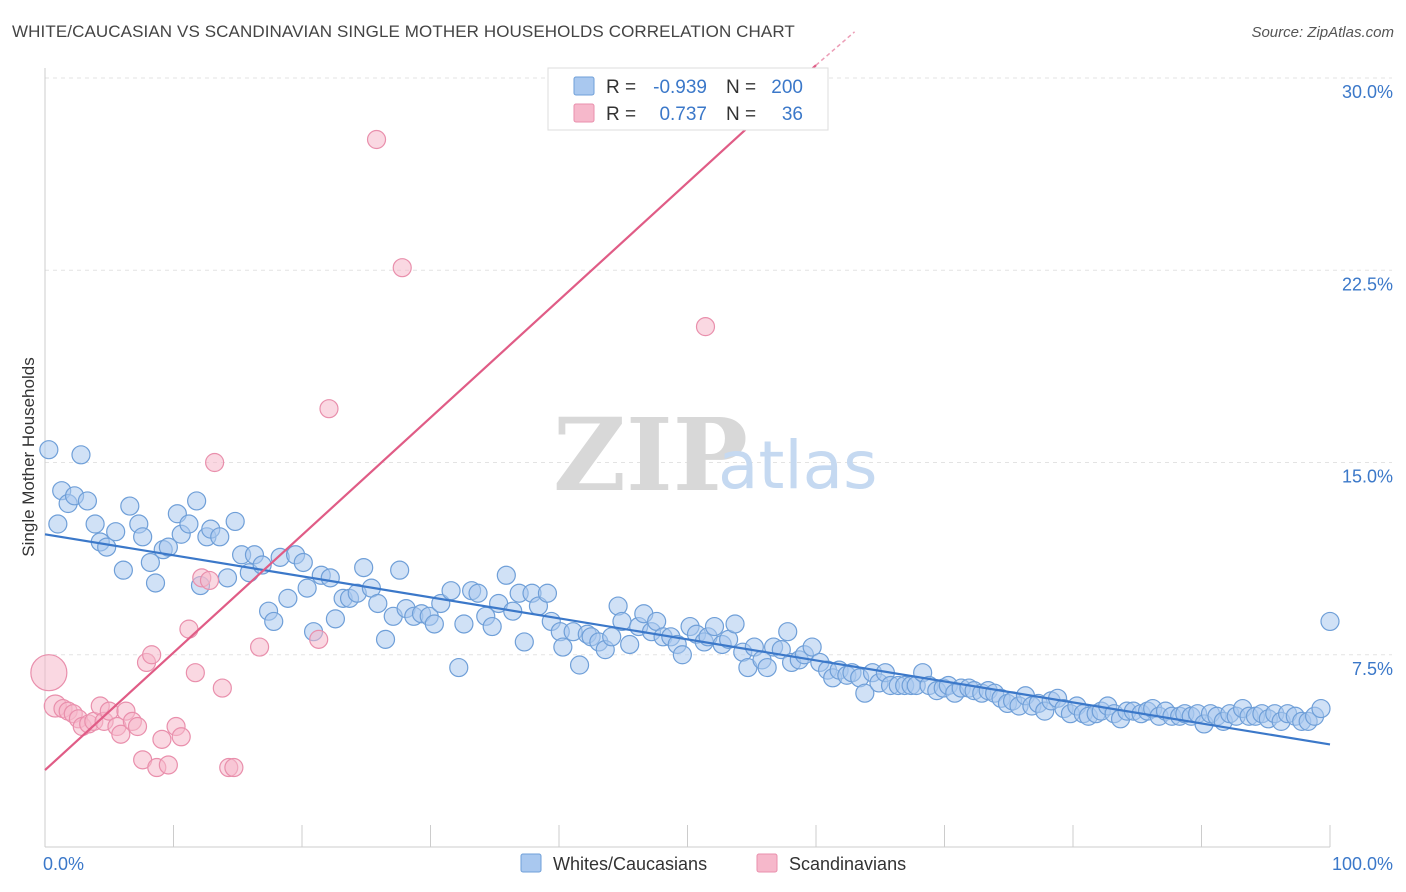 The width and height of the screenshot is (1406, 892). Describe the element at coordinates (767, 863) in the screenshot. I see `bottom-legend-swatch-scandinavians` at that location.